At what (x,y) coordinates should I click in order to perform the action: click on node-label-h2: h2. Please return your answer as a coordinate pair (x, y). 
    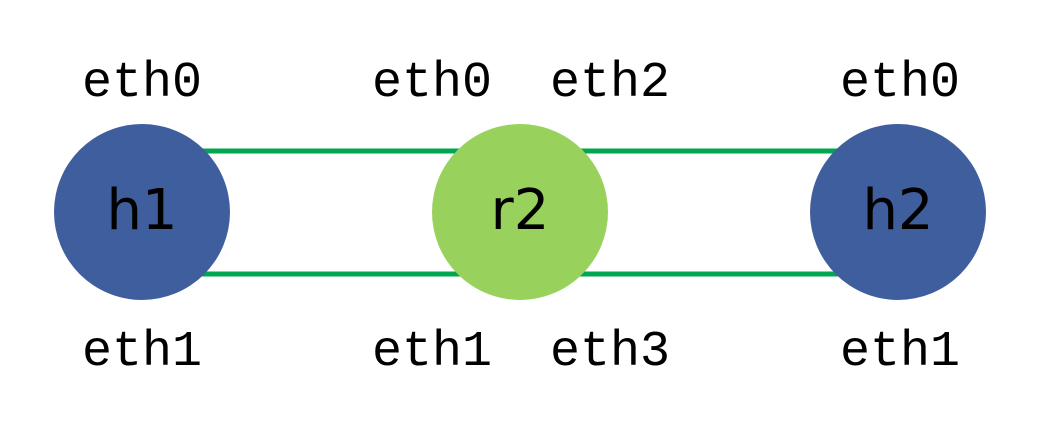
    Looking at the image, I should click on (897, 210).